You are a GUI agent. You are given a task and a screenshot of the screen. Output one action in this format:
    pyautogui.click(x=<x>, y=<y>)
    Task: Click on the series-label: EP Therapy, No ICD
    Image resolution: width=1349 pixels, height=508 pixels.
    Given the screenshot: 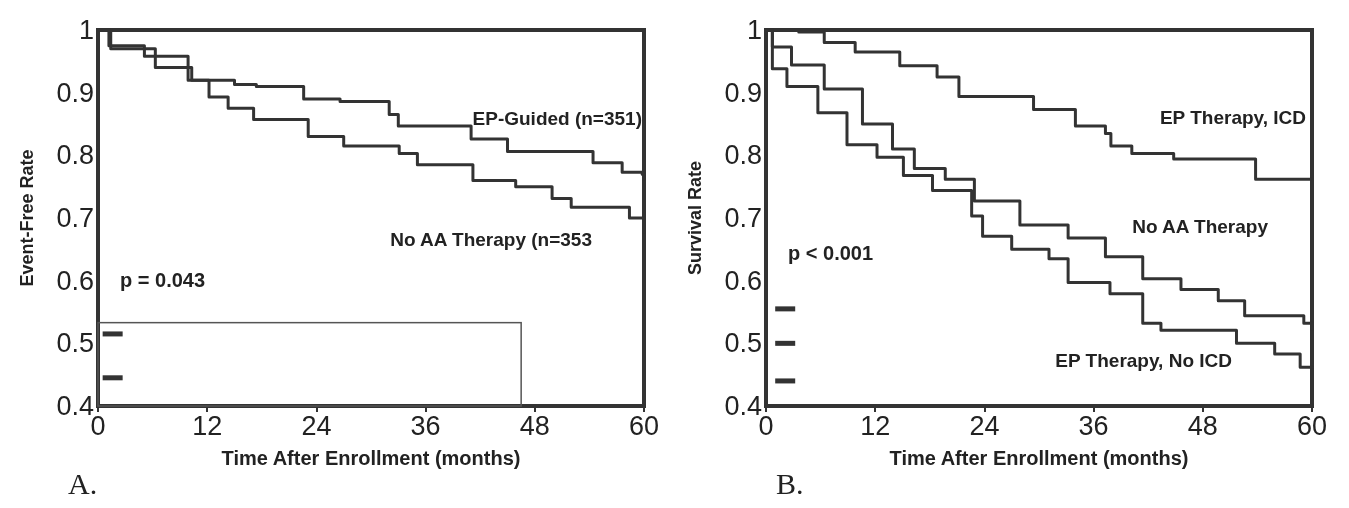 What is the action you would take?
    pyautogui.click(x=1143, y=360)
    